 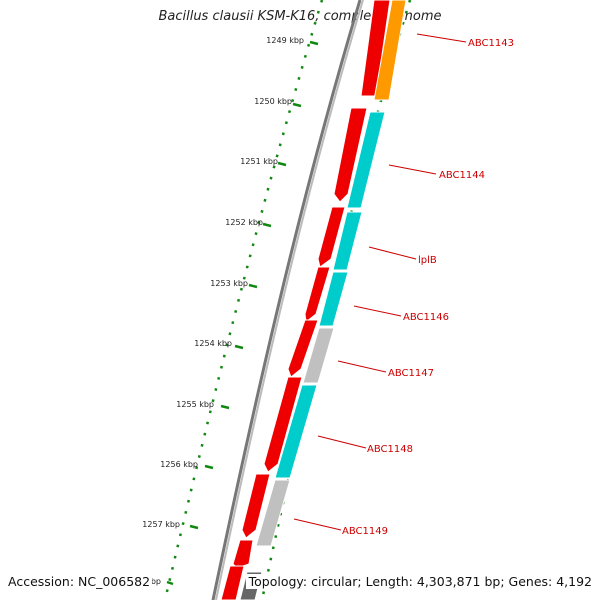 I want to click on ruler-tick-label: 1257 kbp, so click(x=161, y=524).